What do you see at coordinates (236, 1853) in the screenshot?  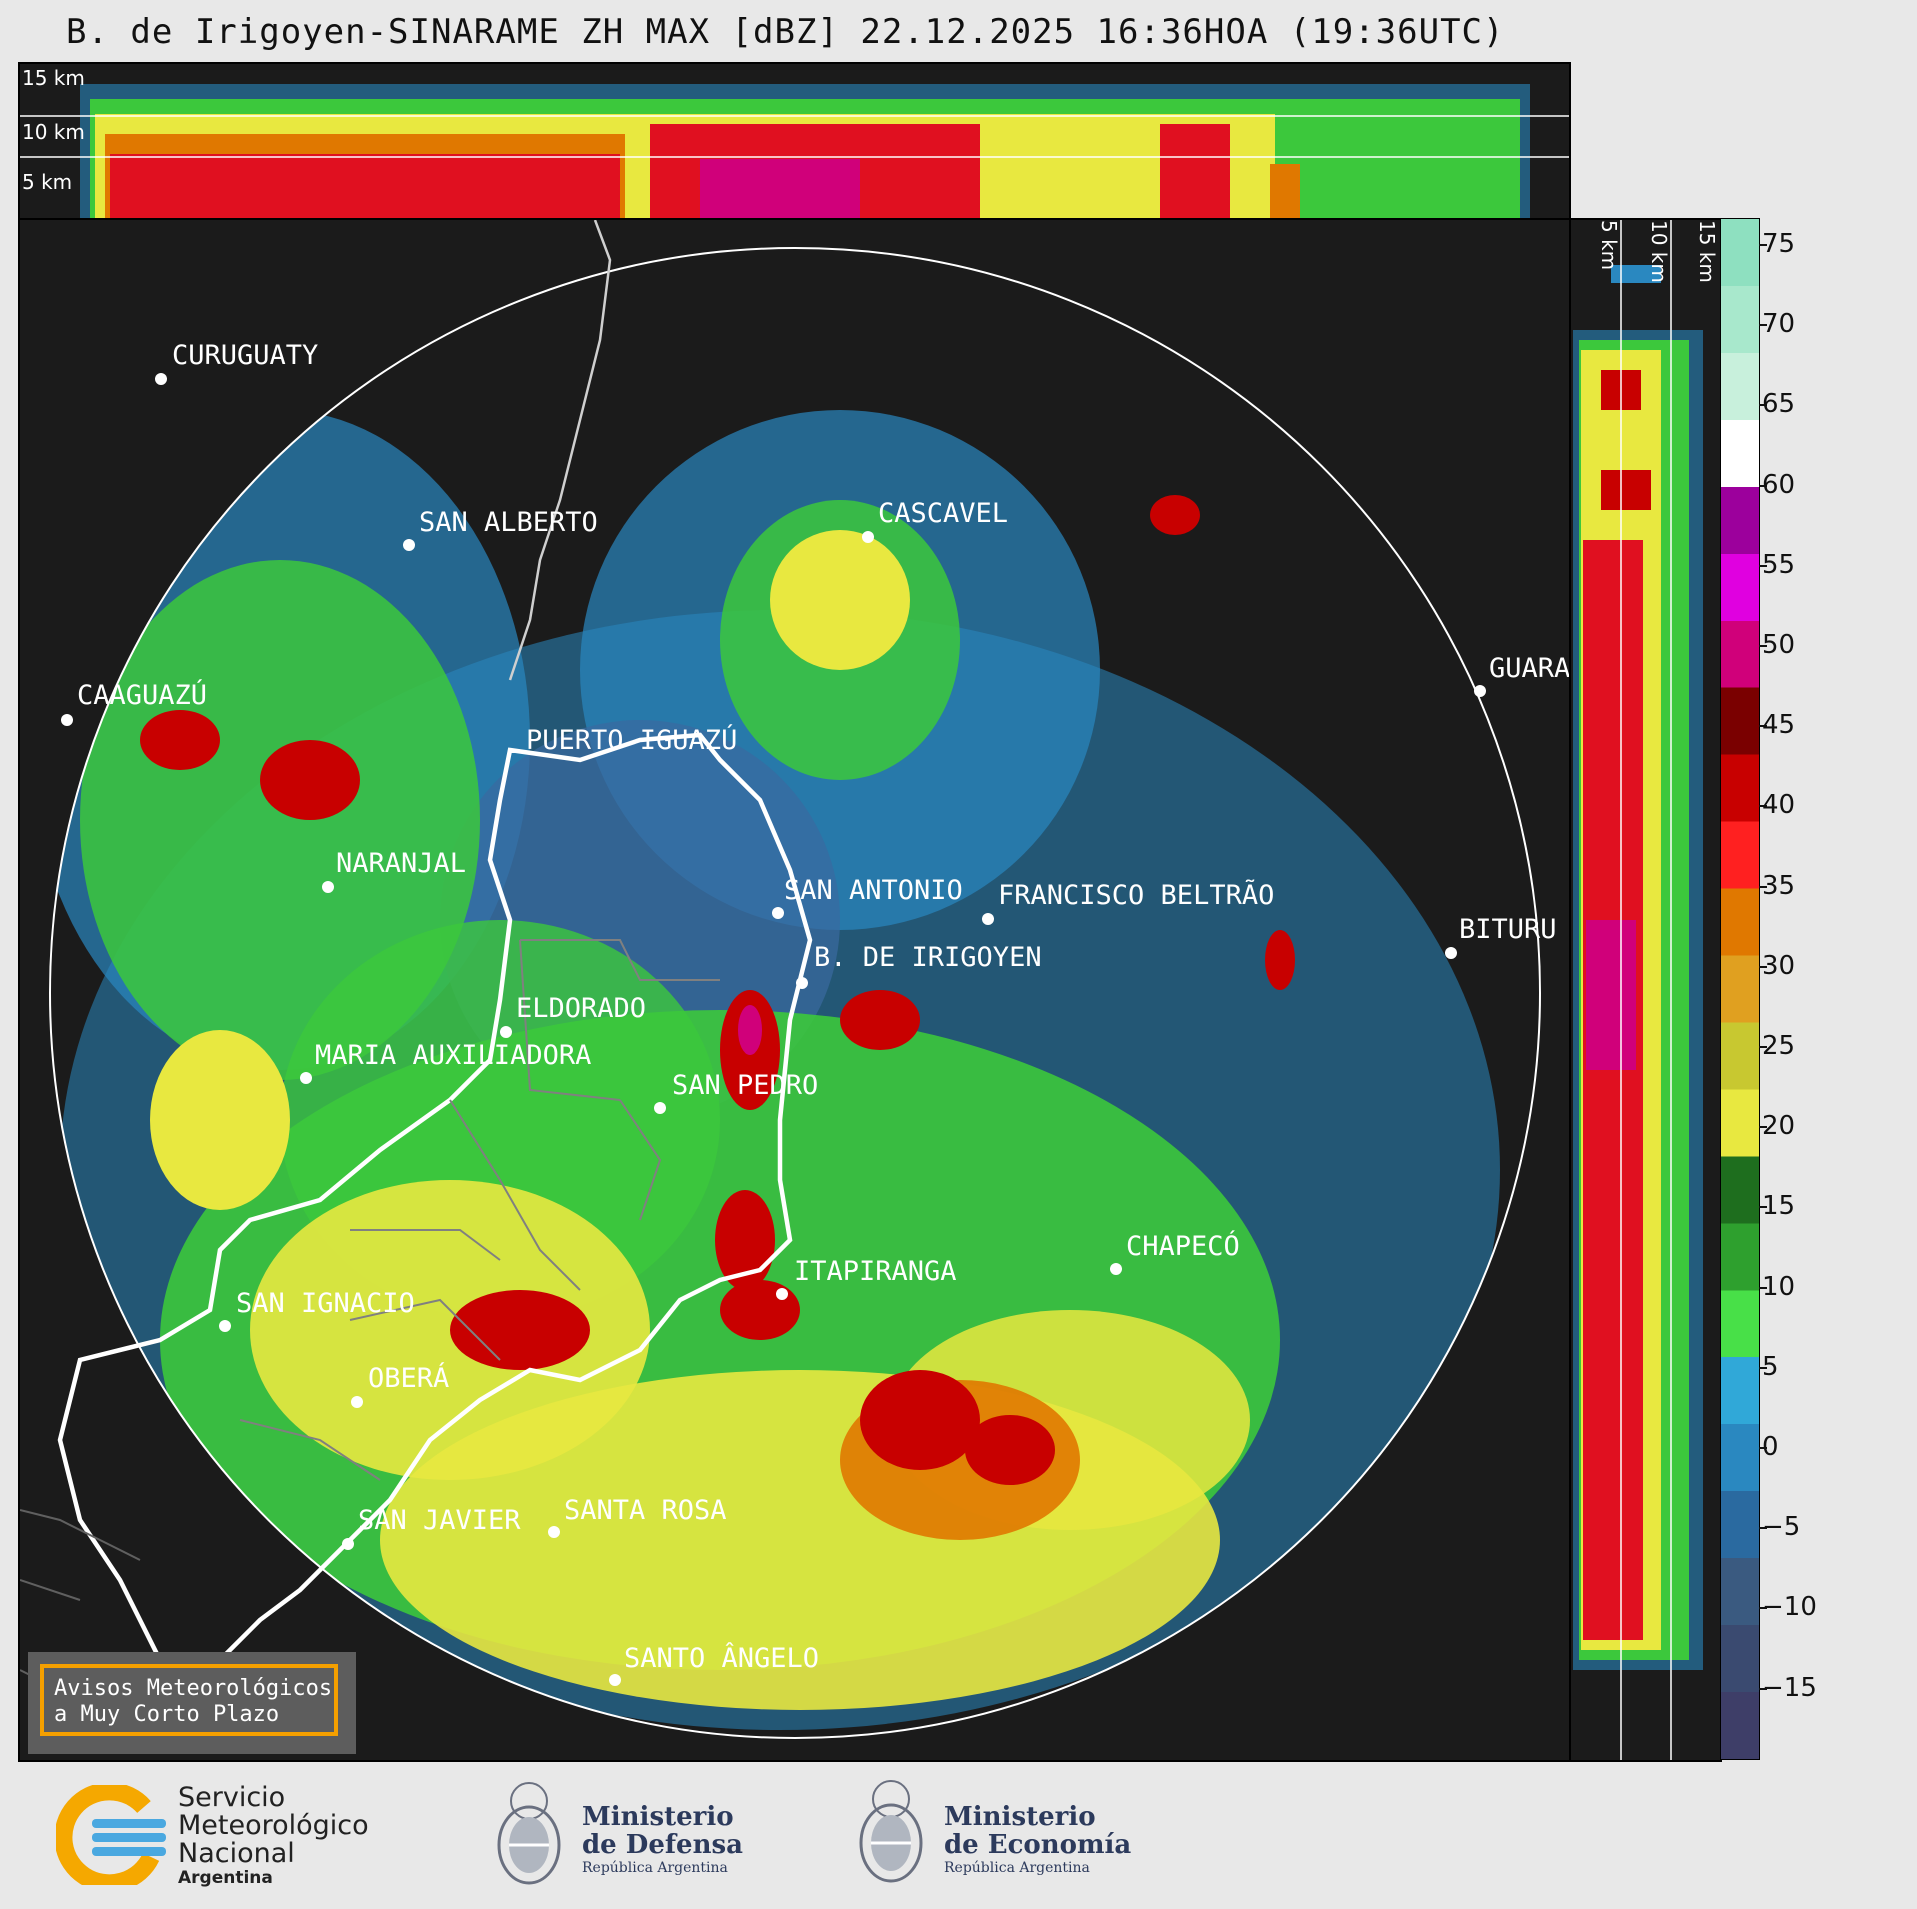 I see `smn-line-3: Nacional` at bounding box center [236, 1853].